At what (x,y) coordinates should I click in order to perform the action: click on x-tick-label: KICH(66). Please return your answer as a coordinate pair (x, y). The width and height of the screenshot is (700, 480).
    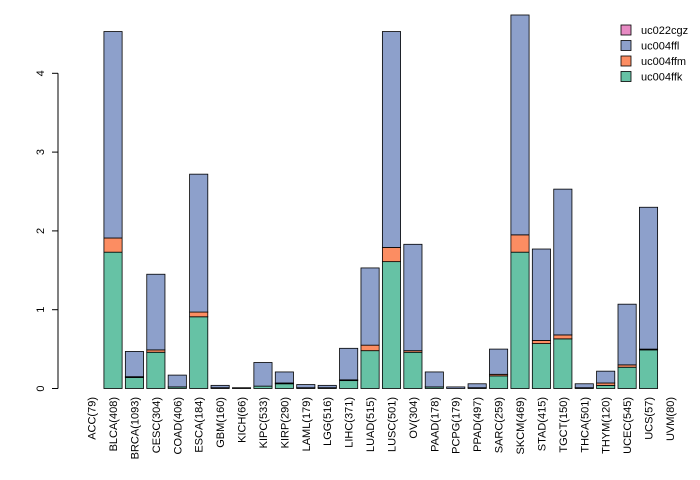
    Looking at the image, I should click on (243, 420).